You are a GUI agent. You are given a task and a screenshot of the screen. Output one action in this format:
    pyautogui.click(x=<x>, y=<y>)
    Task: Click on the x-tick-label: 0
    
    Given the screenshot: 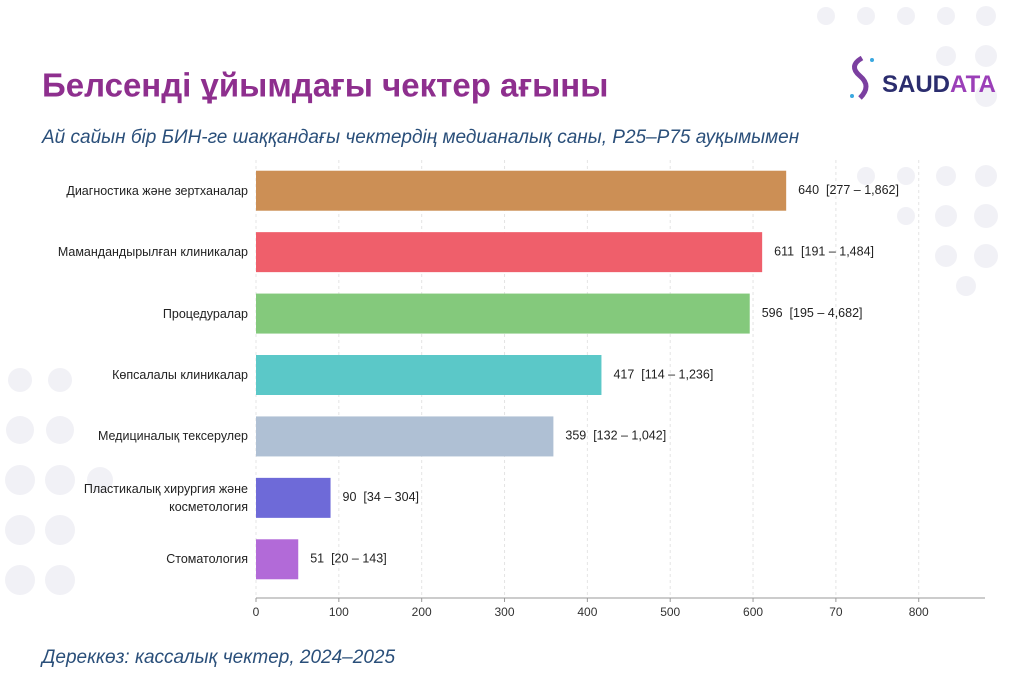 What is the action you would take?
    pyautogui.click(x=256, y=612)
    